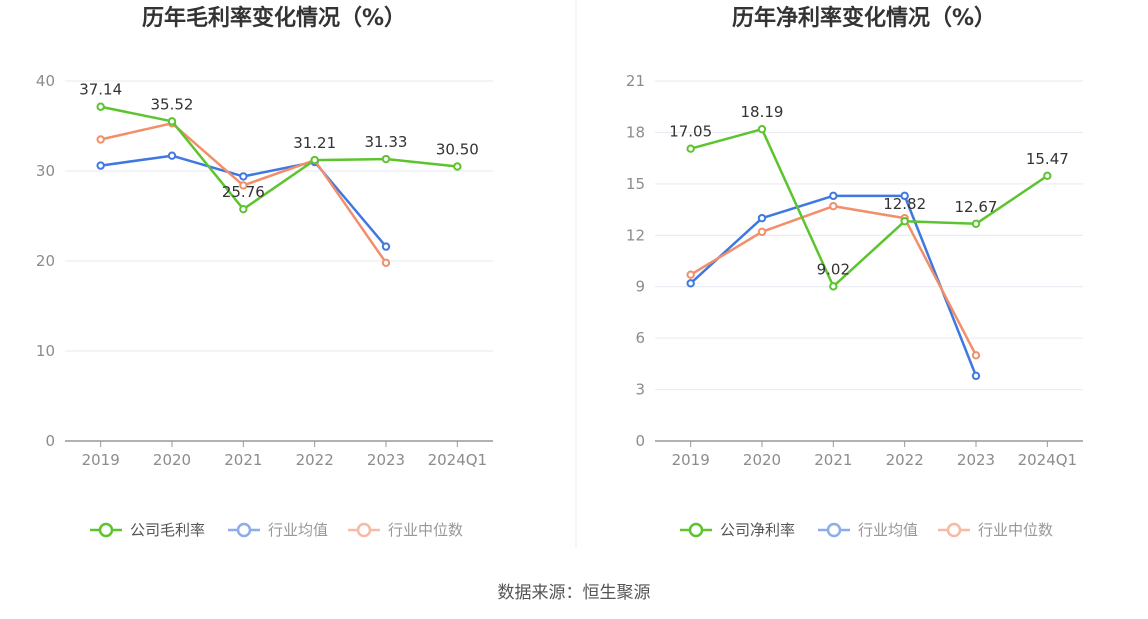 This screenshot has height=619, width=1148. Describe the element at coordinates (45, 261) in the screenshot. I see `y-tick-label: 20` at that location.